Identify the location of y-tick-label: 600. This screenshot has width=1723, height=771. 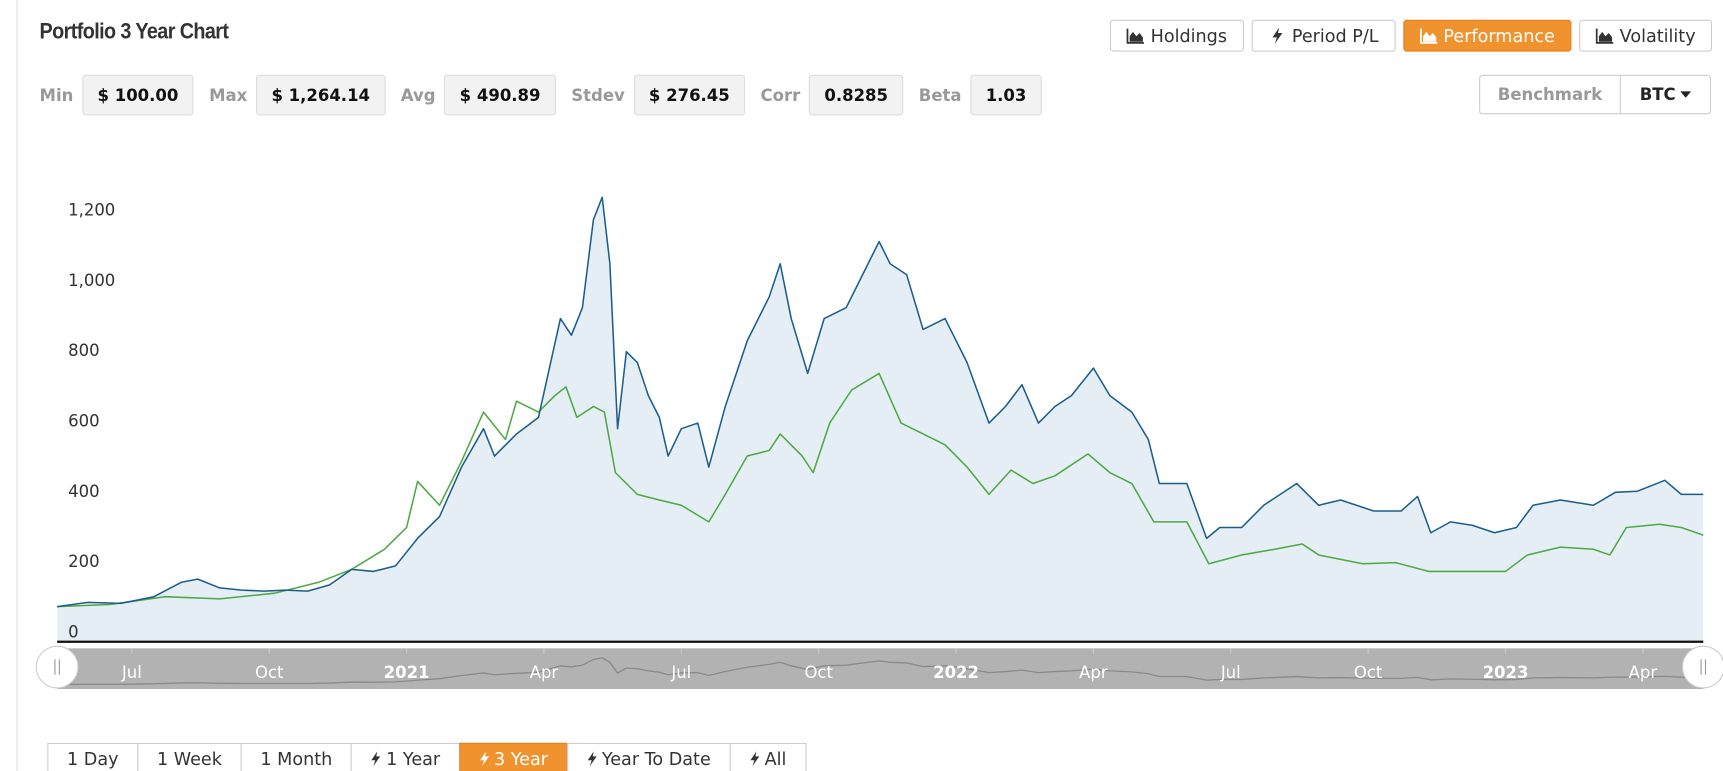
(83, 420).